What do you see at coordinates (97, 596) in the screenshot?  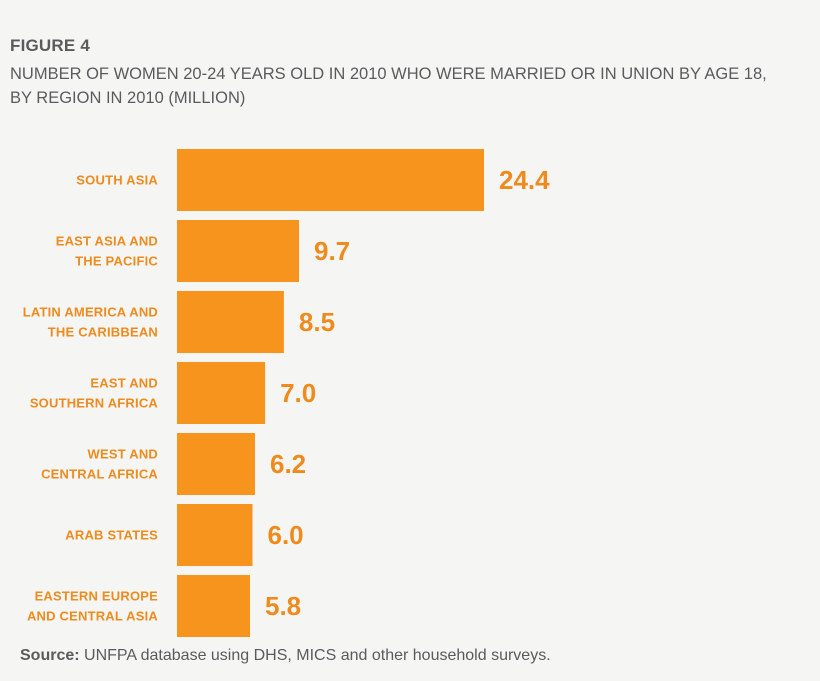 I see `category-label-line: EASTERN EUROPE` at bounding box center [97, 596].